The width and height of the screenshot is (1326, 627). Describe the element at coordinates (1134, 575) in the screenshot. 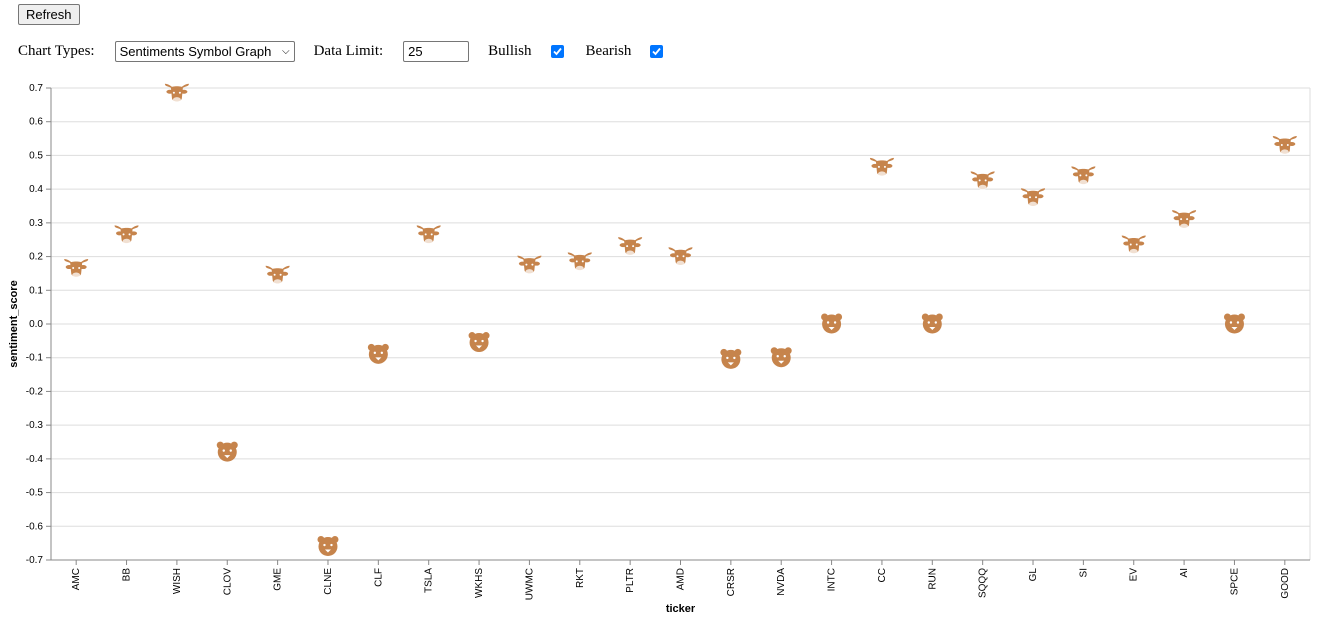

I see `x-tick-label: EV` at that location.